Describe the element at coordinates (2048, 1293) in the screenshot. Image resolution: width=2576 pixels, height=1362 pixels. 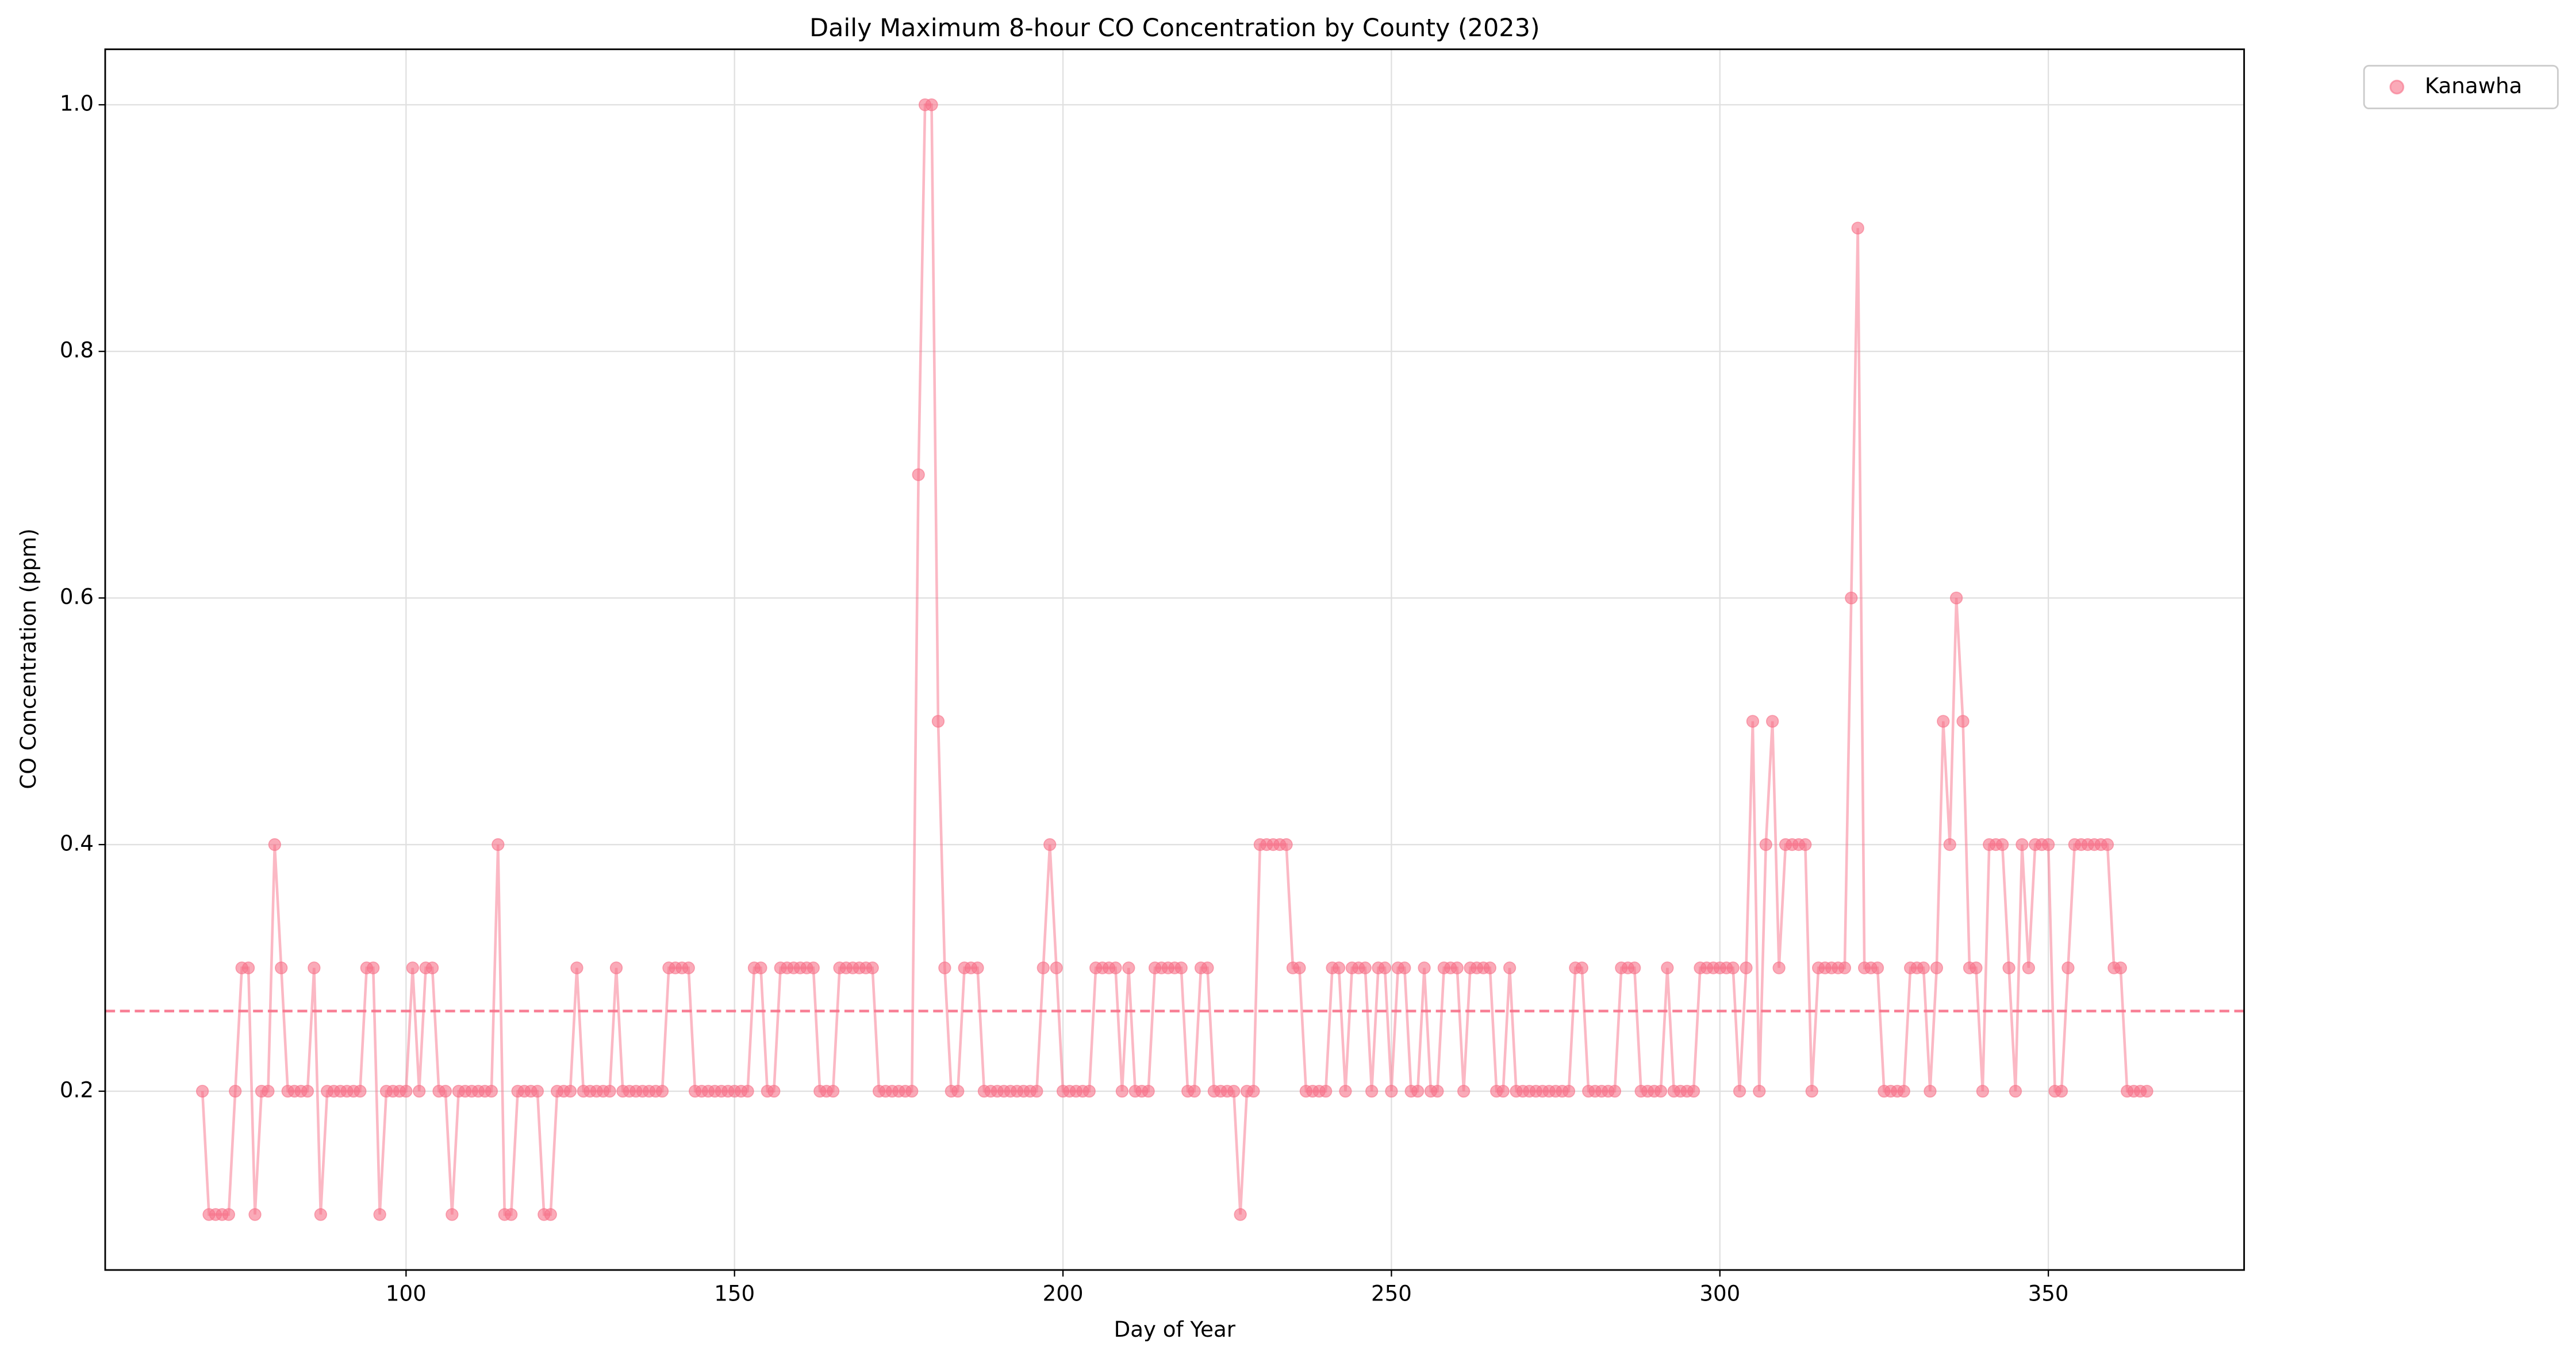
I see `x-tick-label: 350` at that location.